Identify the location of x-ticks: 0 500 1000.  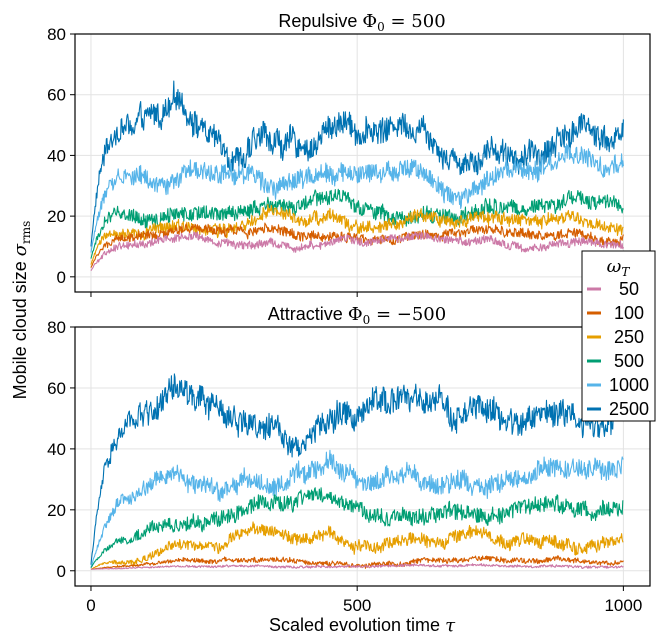
(364, 600).